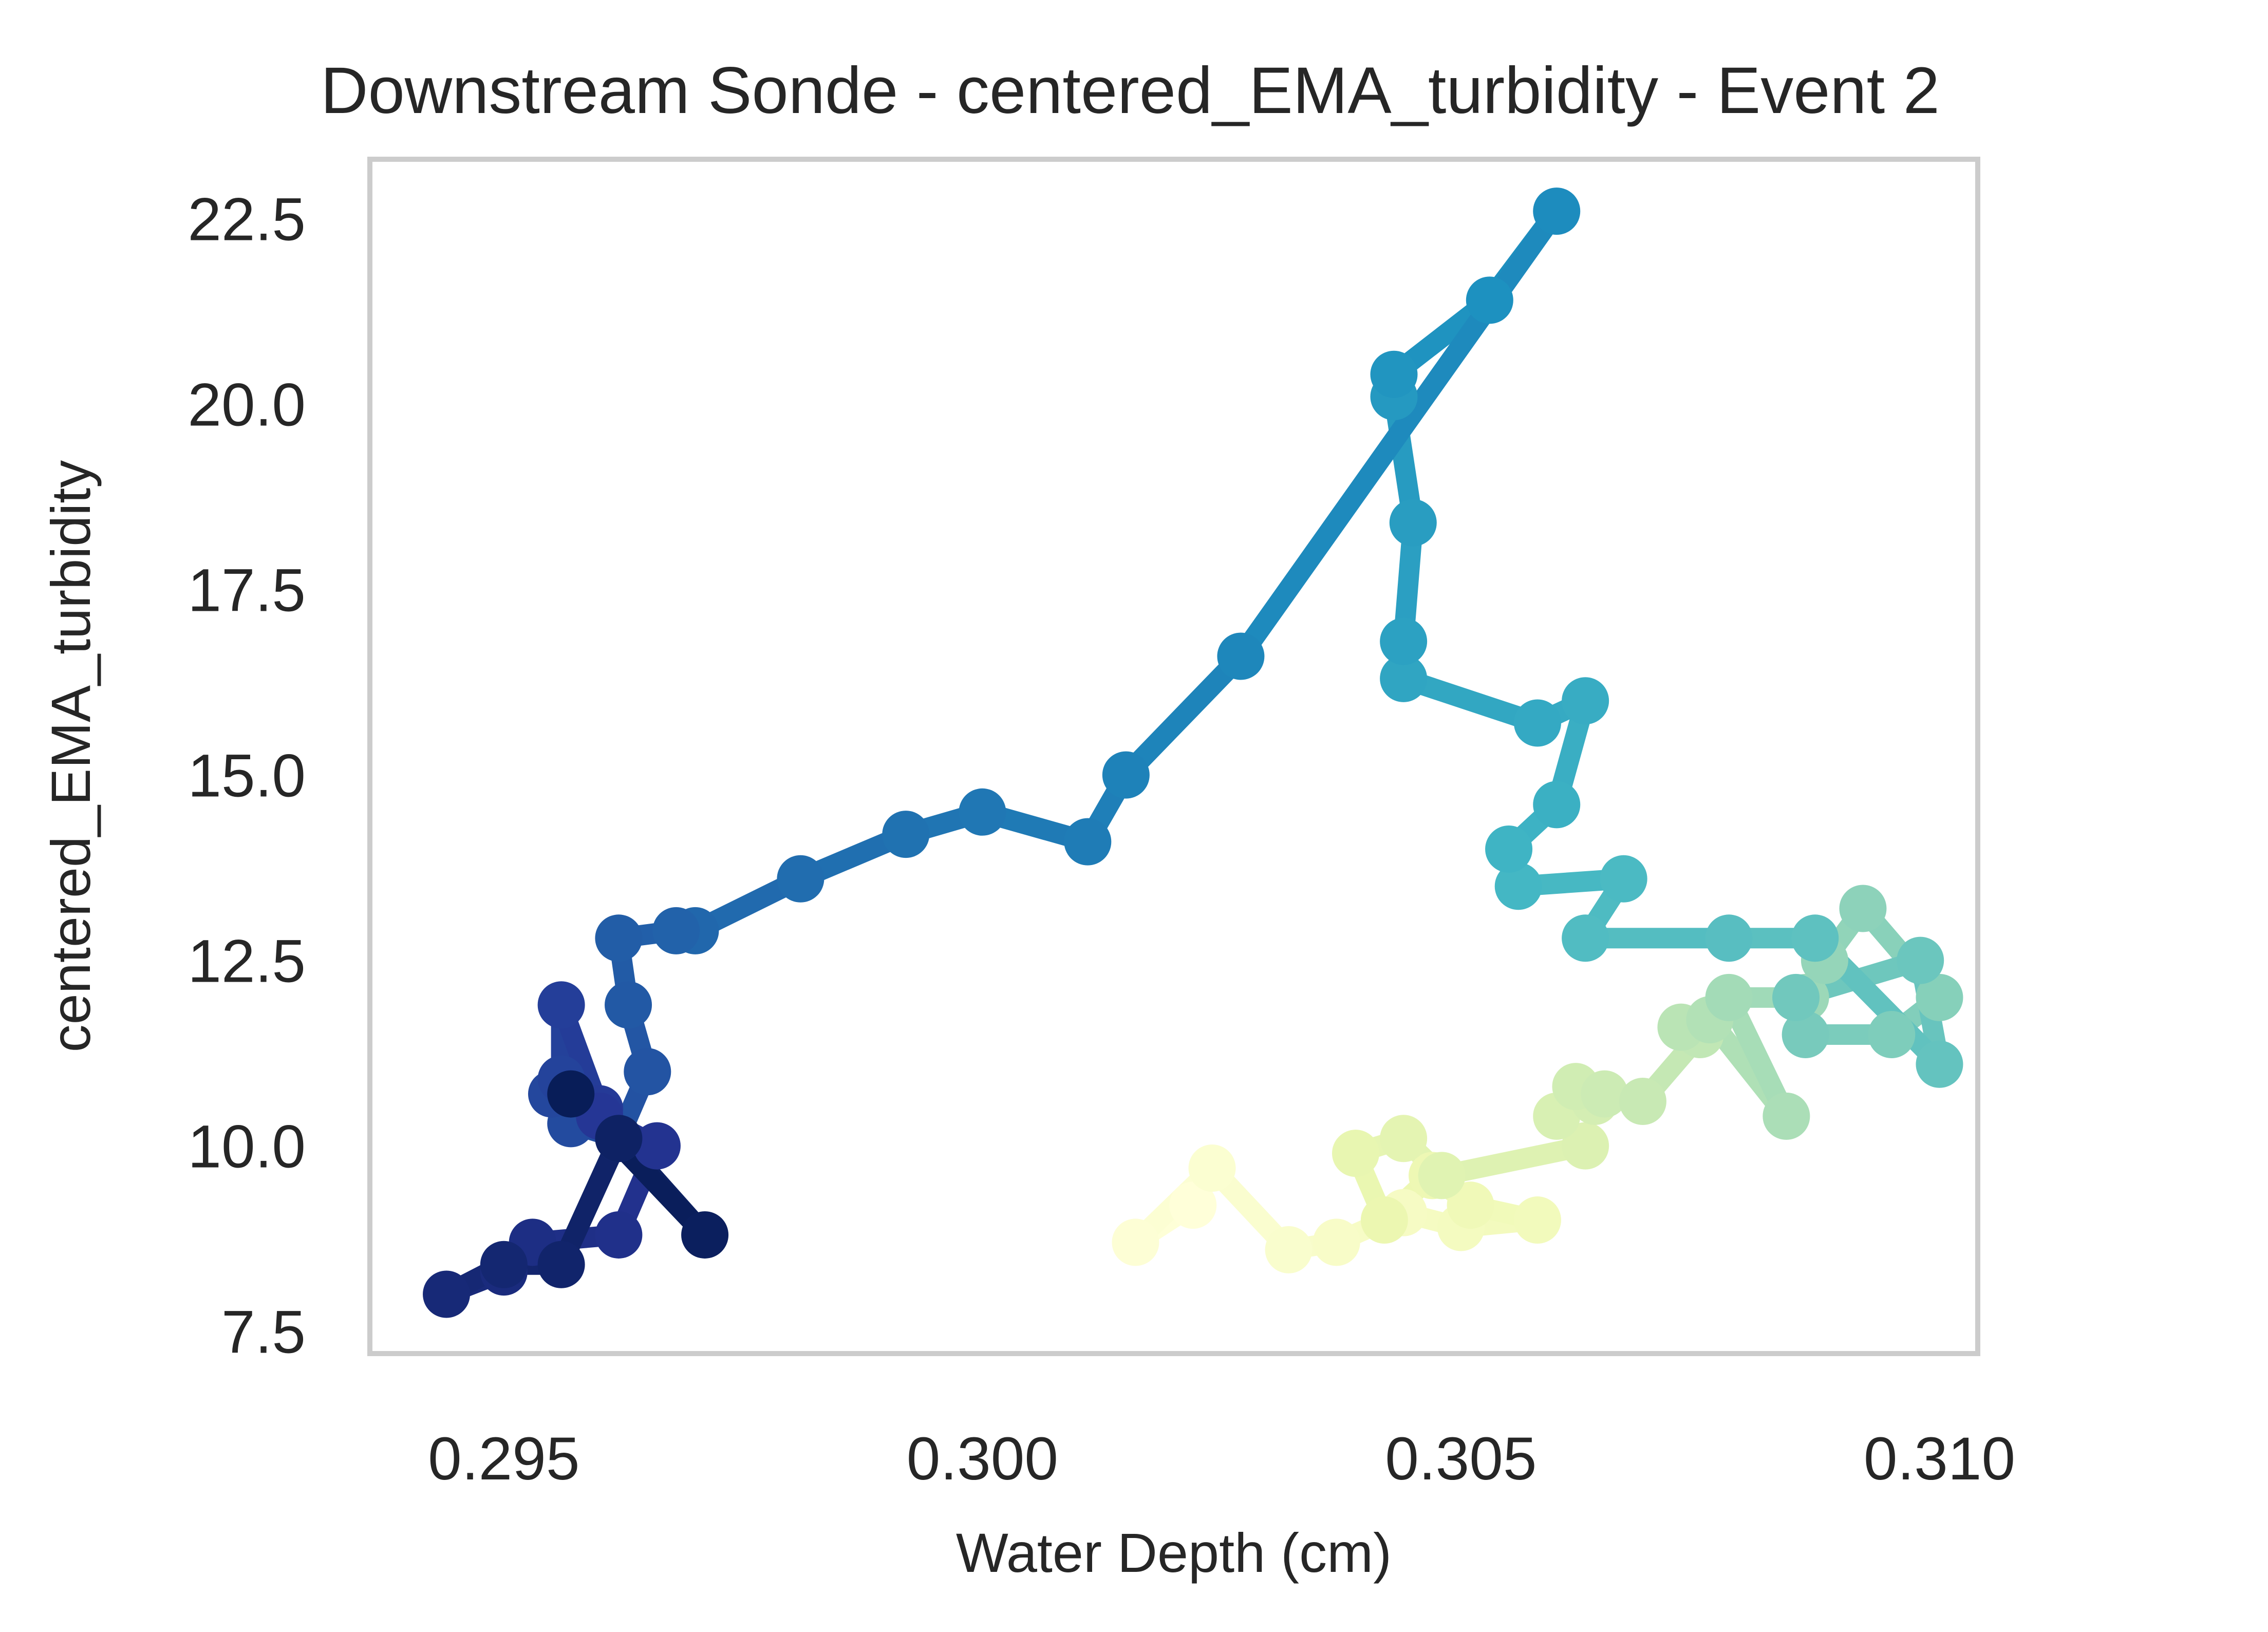 This screenshot has width=2268, height=1632. What do you see at coordinates (247, 962) in the screenshot?
I see `y-tick-label: 12.5` at bounding box center [247, 962].